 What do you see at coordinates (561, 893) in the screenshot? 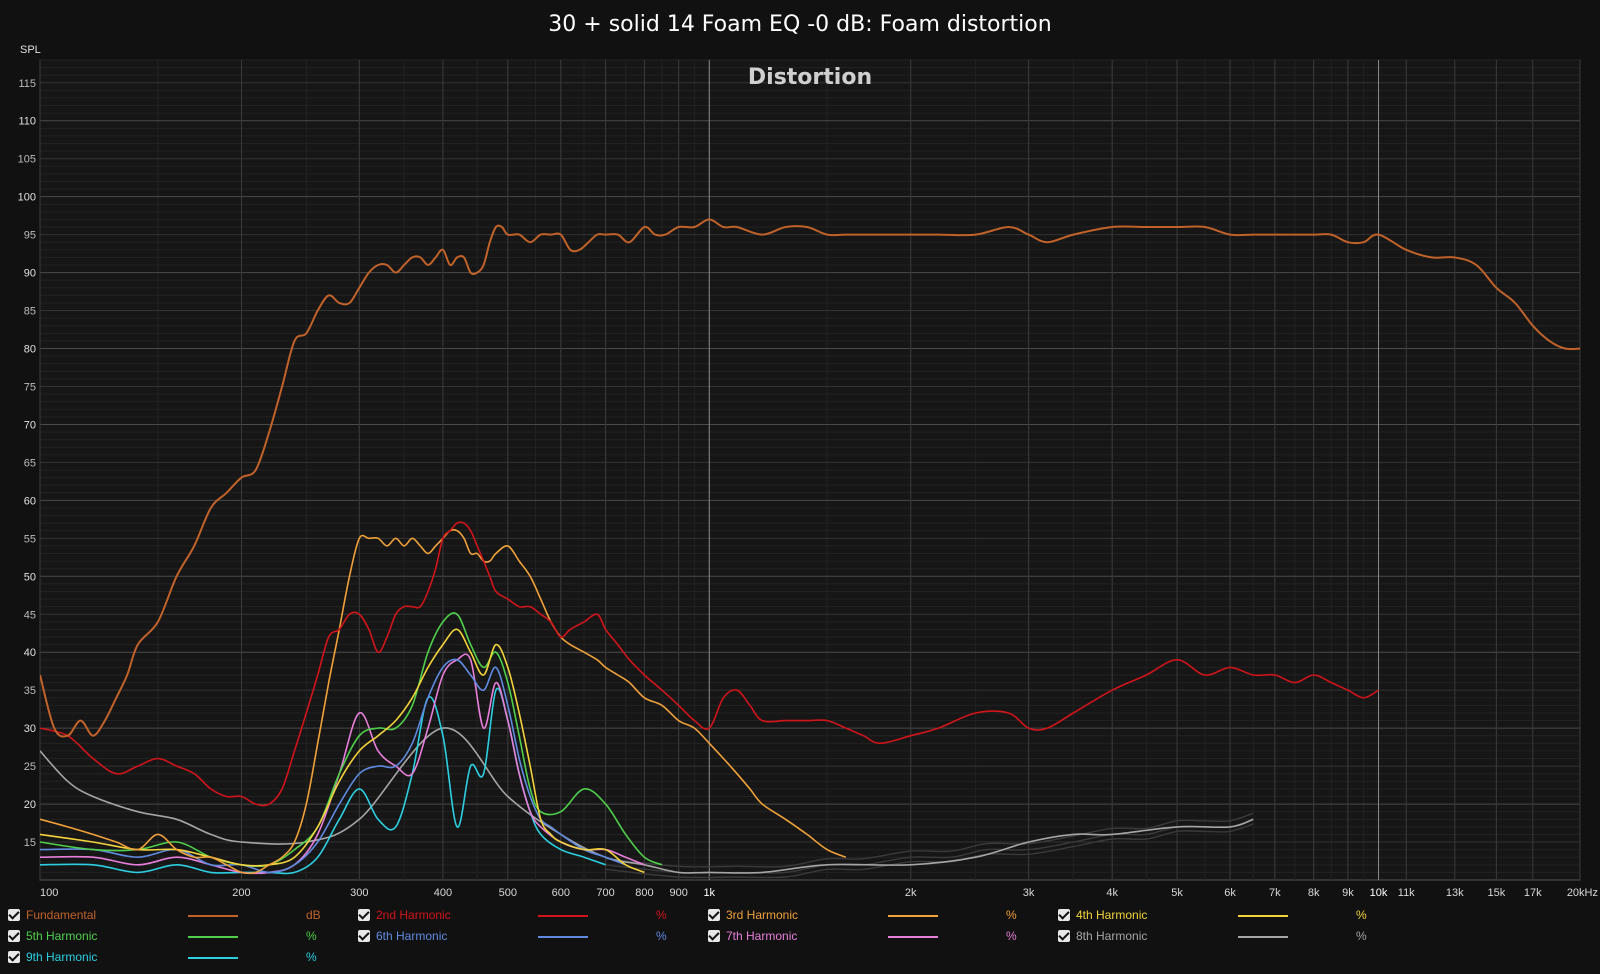
I see `x-tick-label: 600` at bounding box center [561, 893].